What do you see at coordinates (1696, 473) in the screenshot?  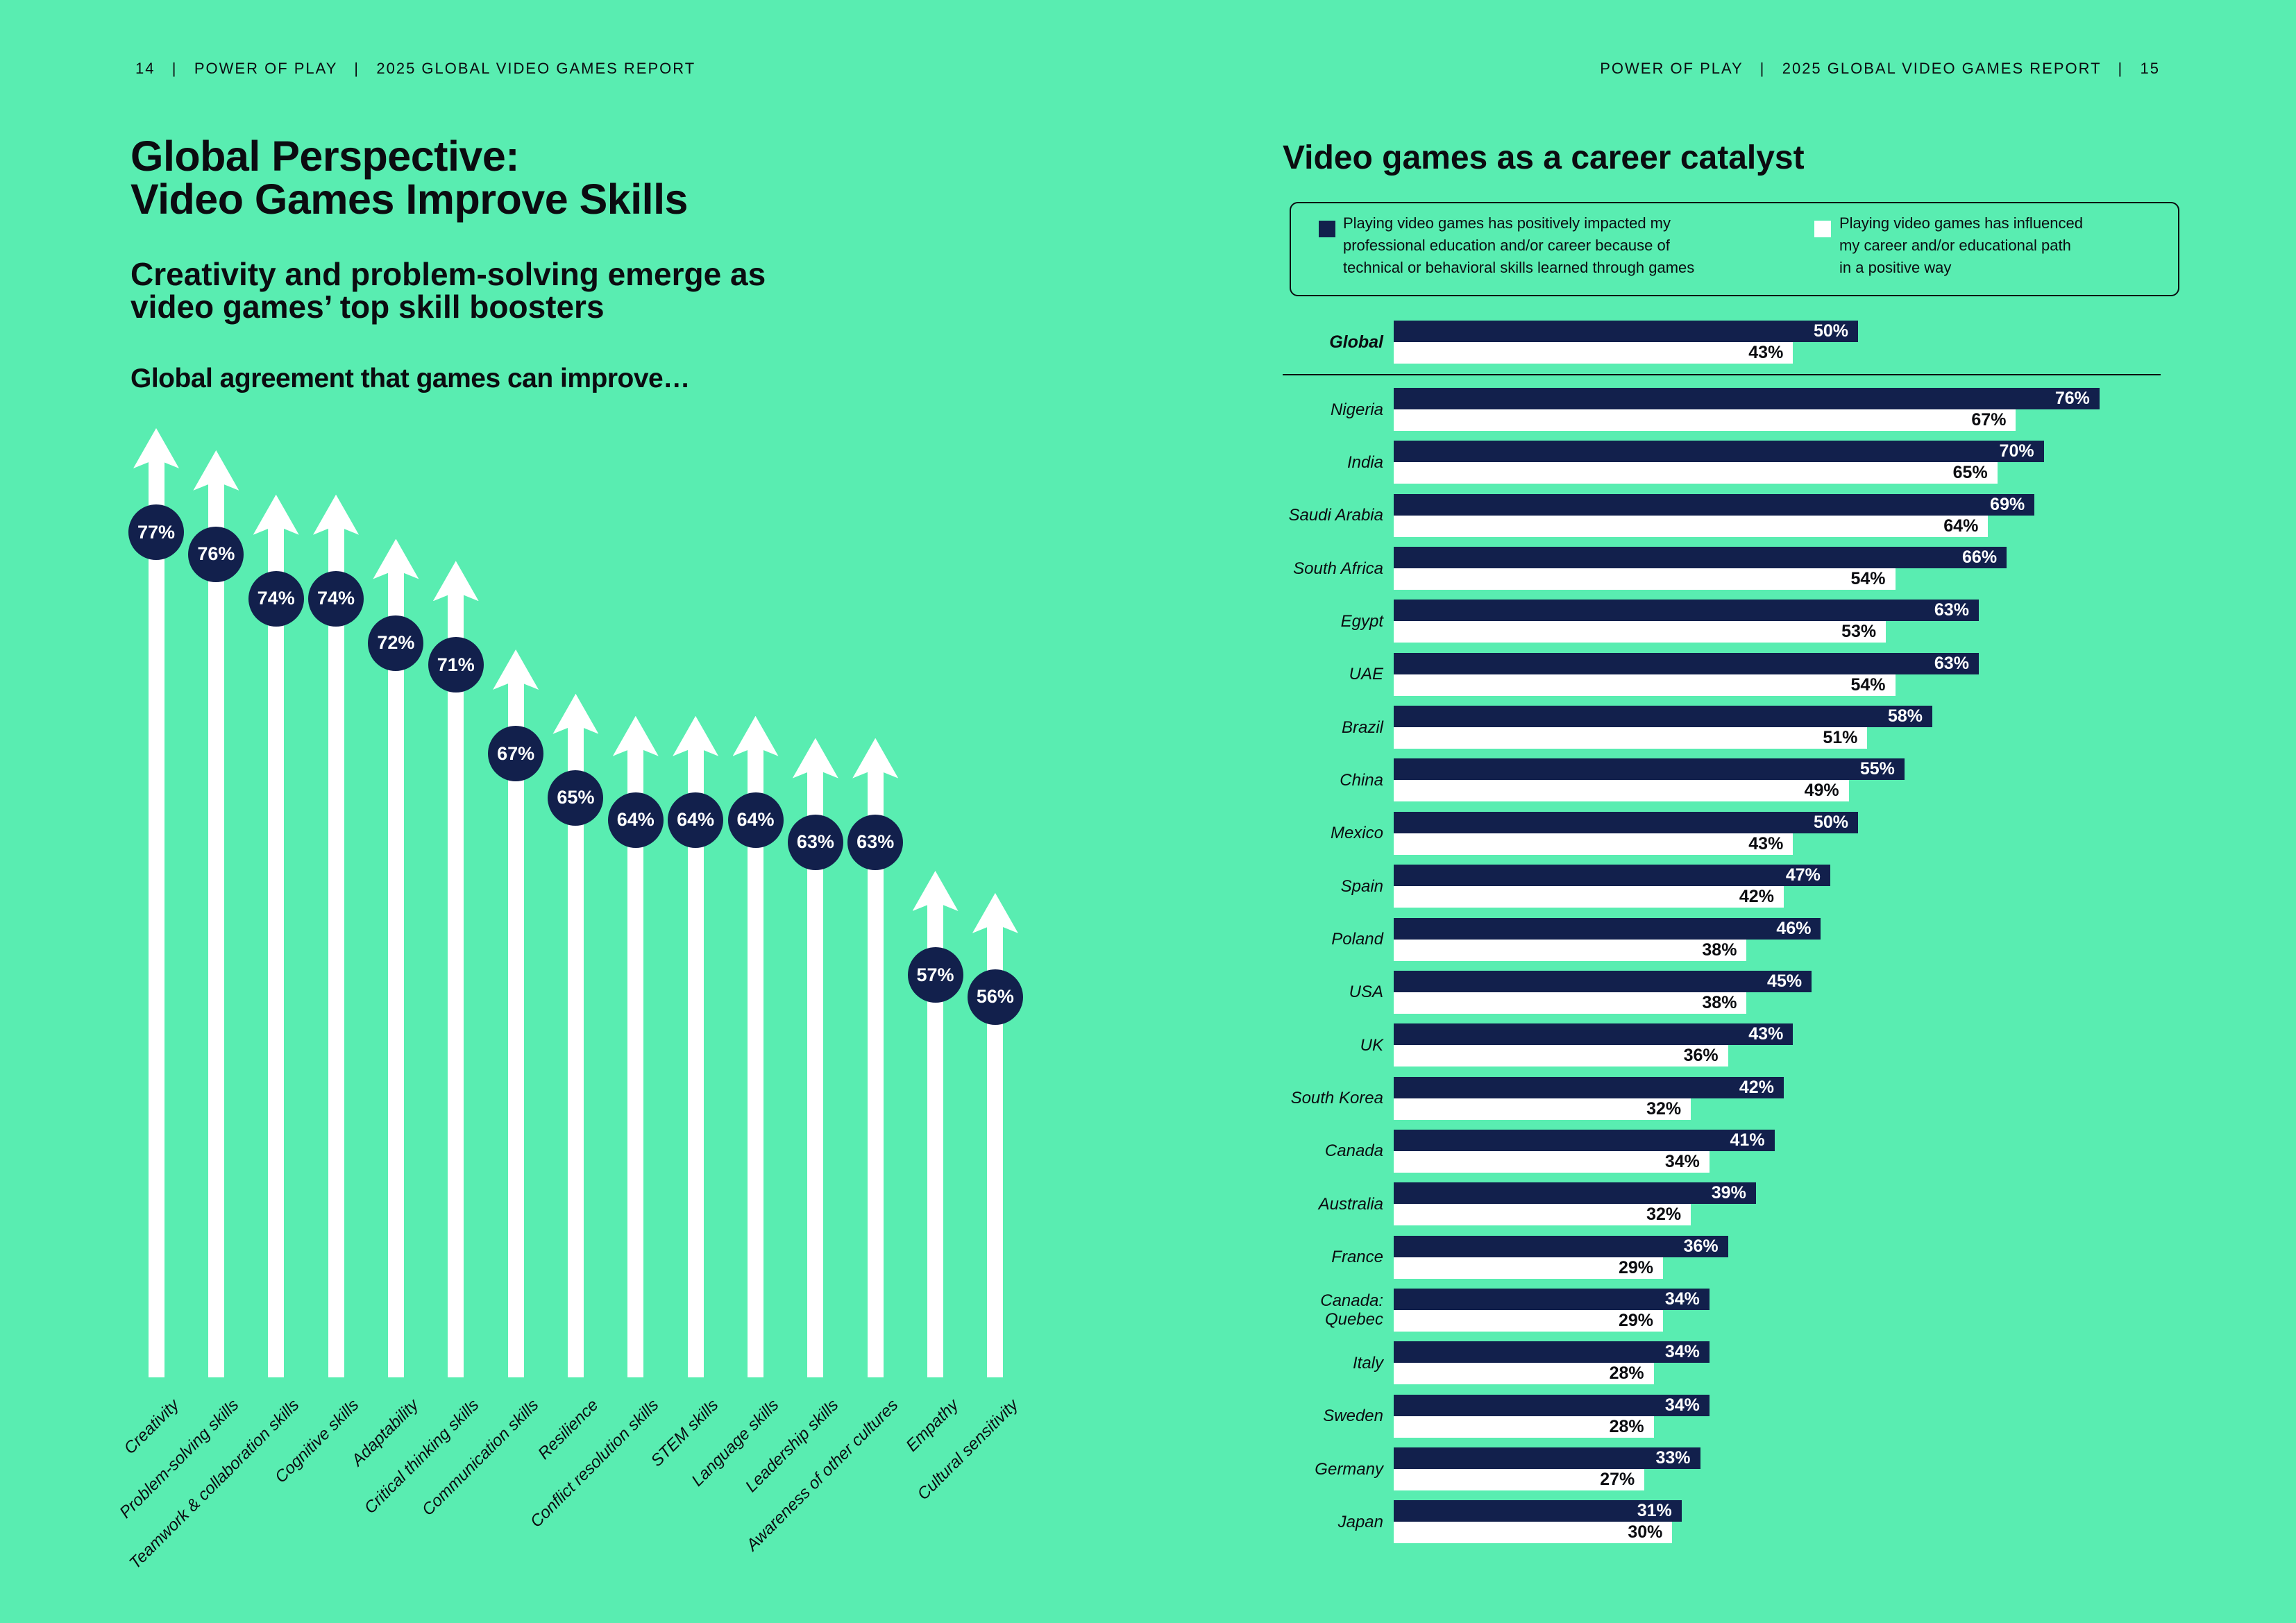 I see `influence-bar: 65%` at bounding box center [1696, 473].